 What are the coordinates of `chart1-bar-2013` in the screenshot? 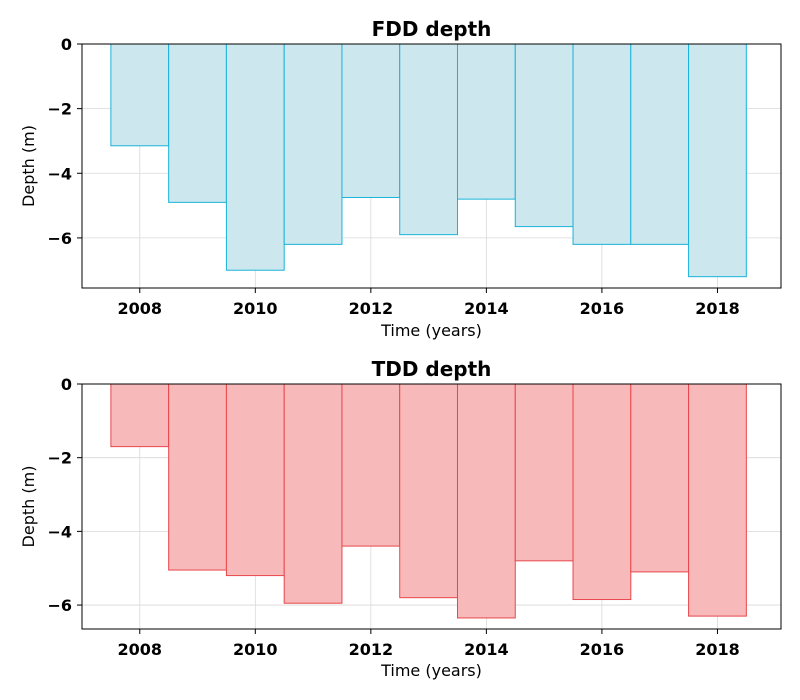 It's located at (428, 139).